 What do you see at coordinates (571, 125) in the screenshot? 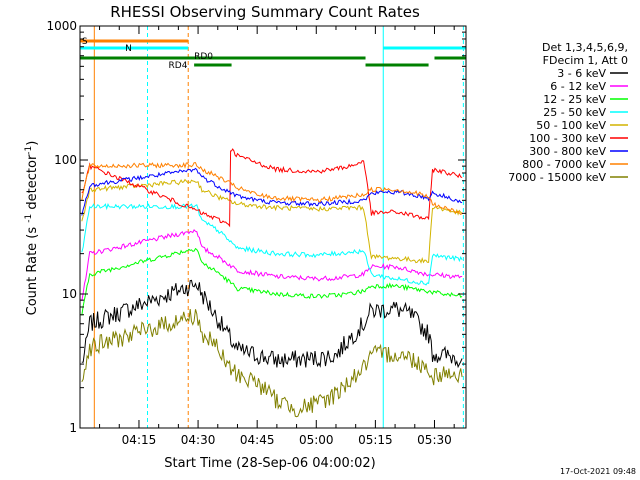
I see `legend-label-4: 50 - 100 keV` at bounding box center [571, 125].